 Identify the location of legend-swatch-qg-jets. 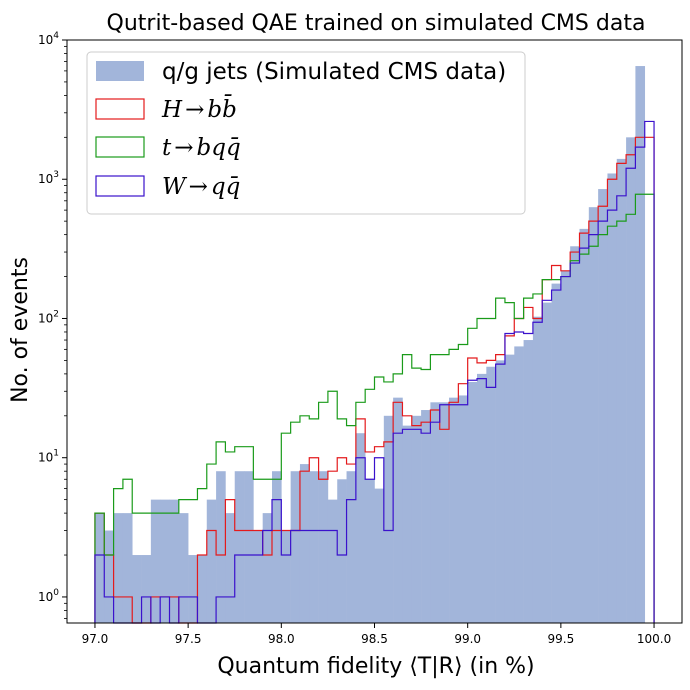
(120, 71).